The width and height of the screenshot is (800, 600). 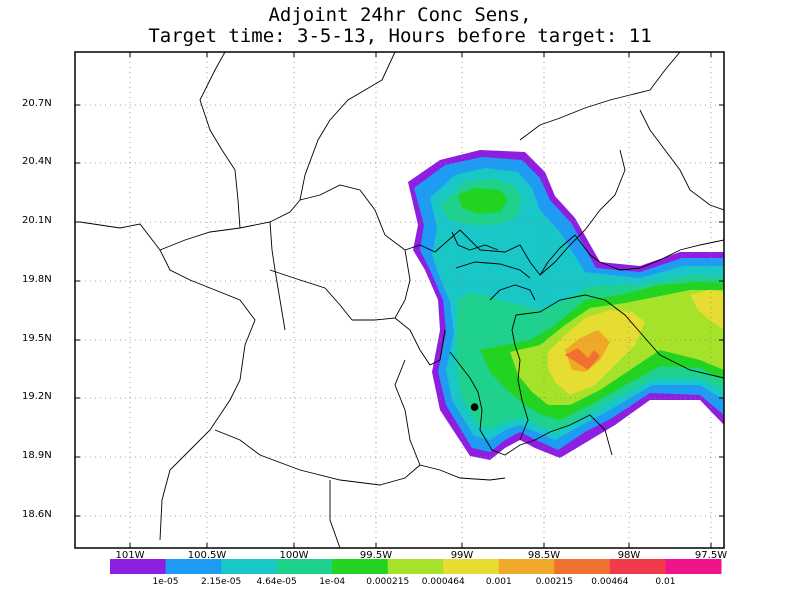 I want to click on y-tick-label: 18.9N, so click(x=37, y=455).